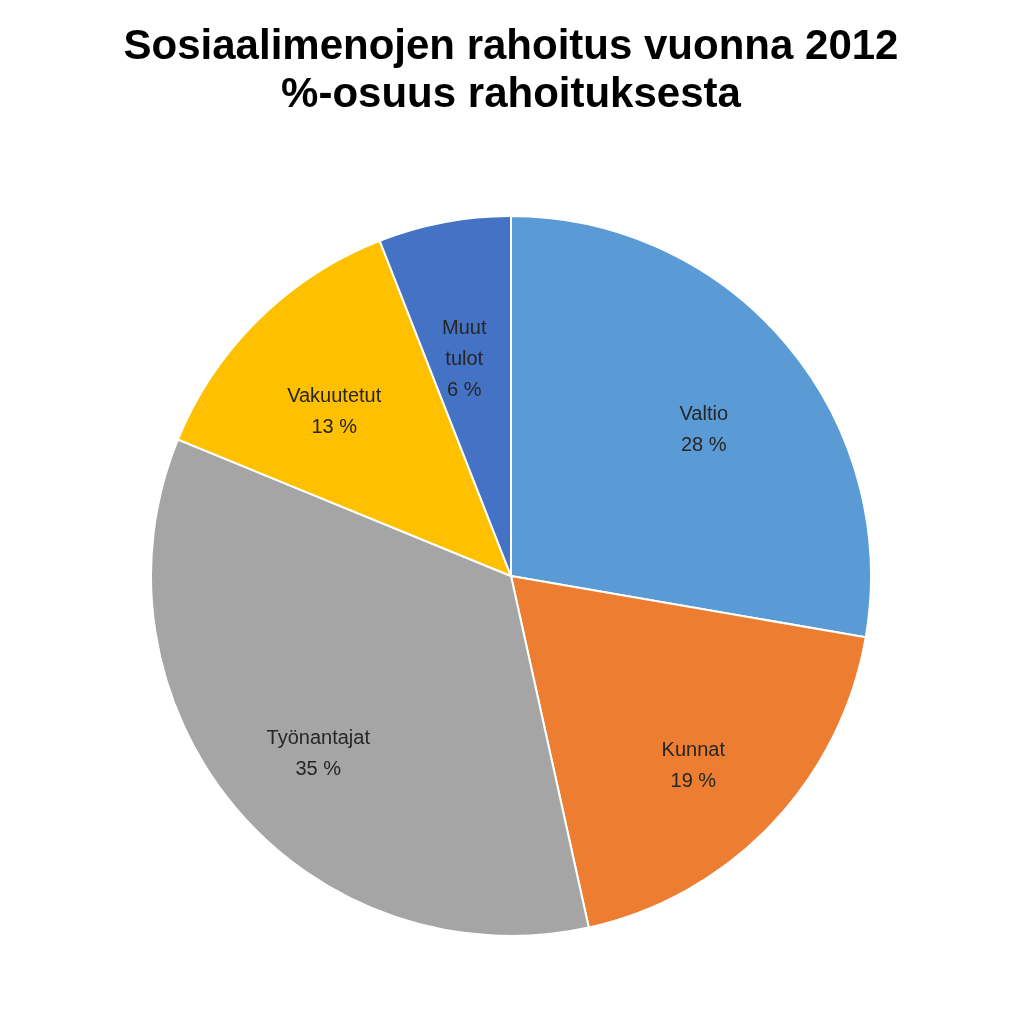  What do you see at coordinates (511, 44) in the screenshot?
I see `chart-title: Sosiaalimenojen rahoitus vuonna 2012` at bounding box center [511, 44].